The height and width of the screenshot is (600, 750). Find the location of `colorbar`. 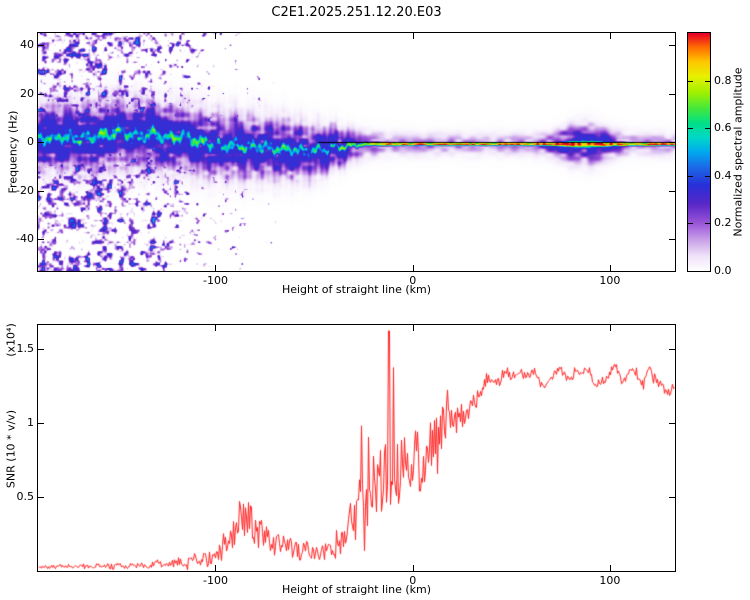

colorbar is located at coordinates (699, 152).